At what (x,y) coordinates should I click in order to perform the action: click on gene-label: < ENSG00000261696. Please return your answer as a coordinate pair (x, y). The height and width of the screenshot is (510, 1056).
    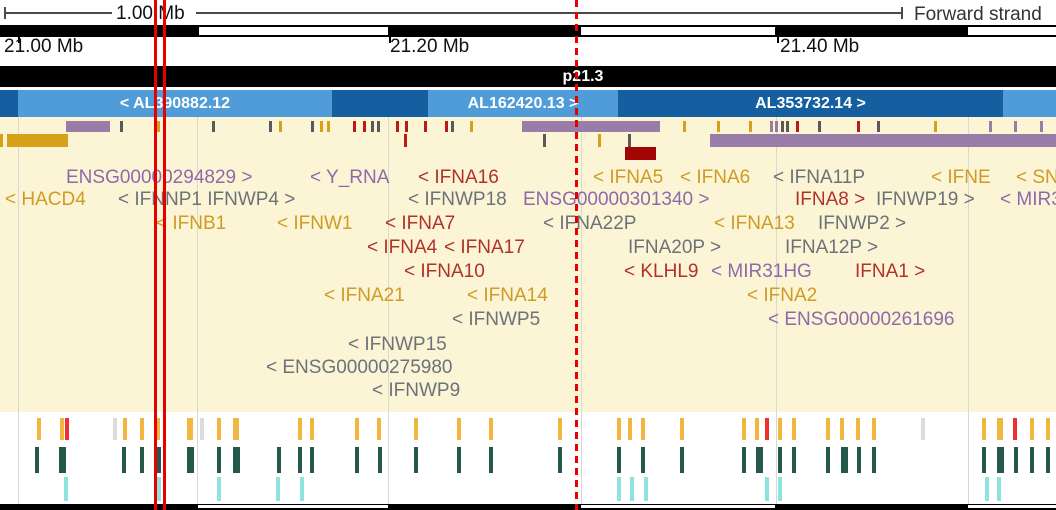
    Looking at the image, I should click on (861, 319).